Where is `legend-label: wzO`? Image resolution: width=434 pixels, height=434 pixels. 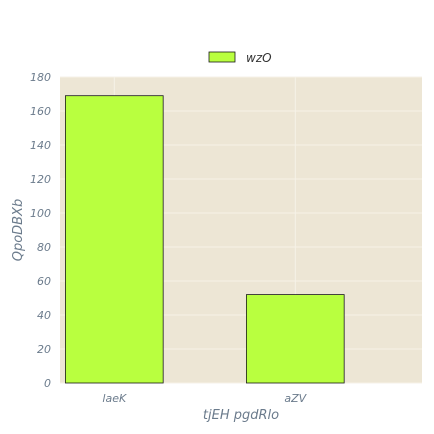 legend-label: wzO is located at coordinates (259, 58).